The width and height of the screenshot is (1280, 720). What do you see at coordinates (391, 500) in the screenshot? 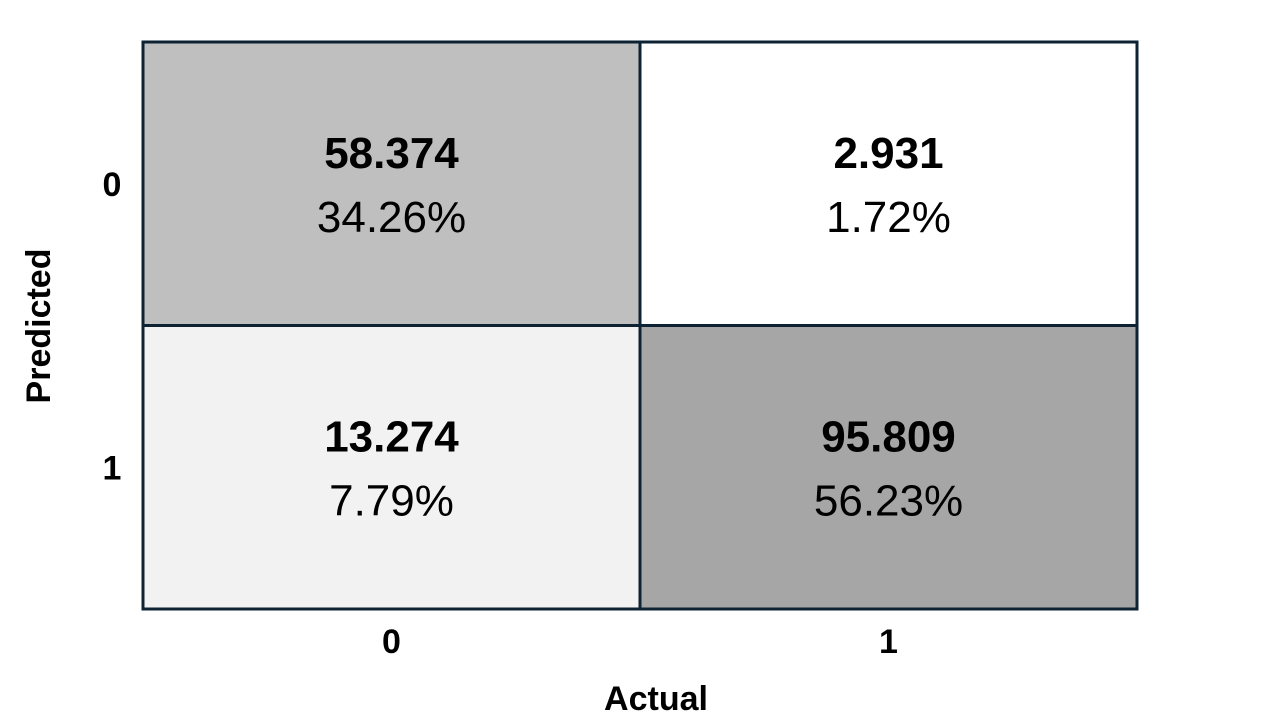
I see `cell-percent-pred1-act0: 7.79%` at bounding box center [391, 500].